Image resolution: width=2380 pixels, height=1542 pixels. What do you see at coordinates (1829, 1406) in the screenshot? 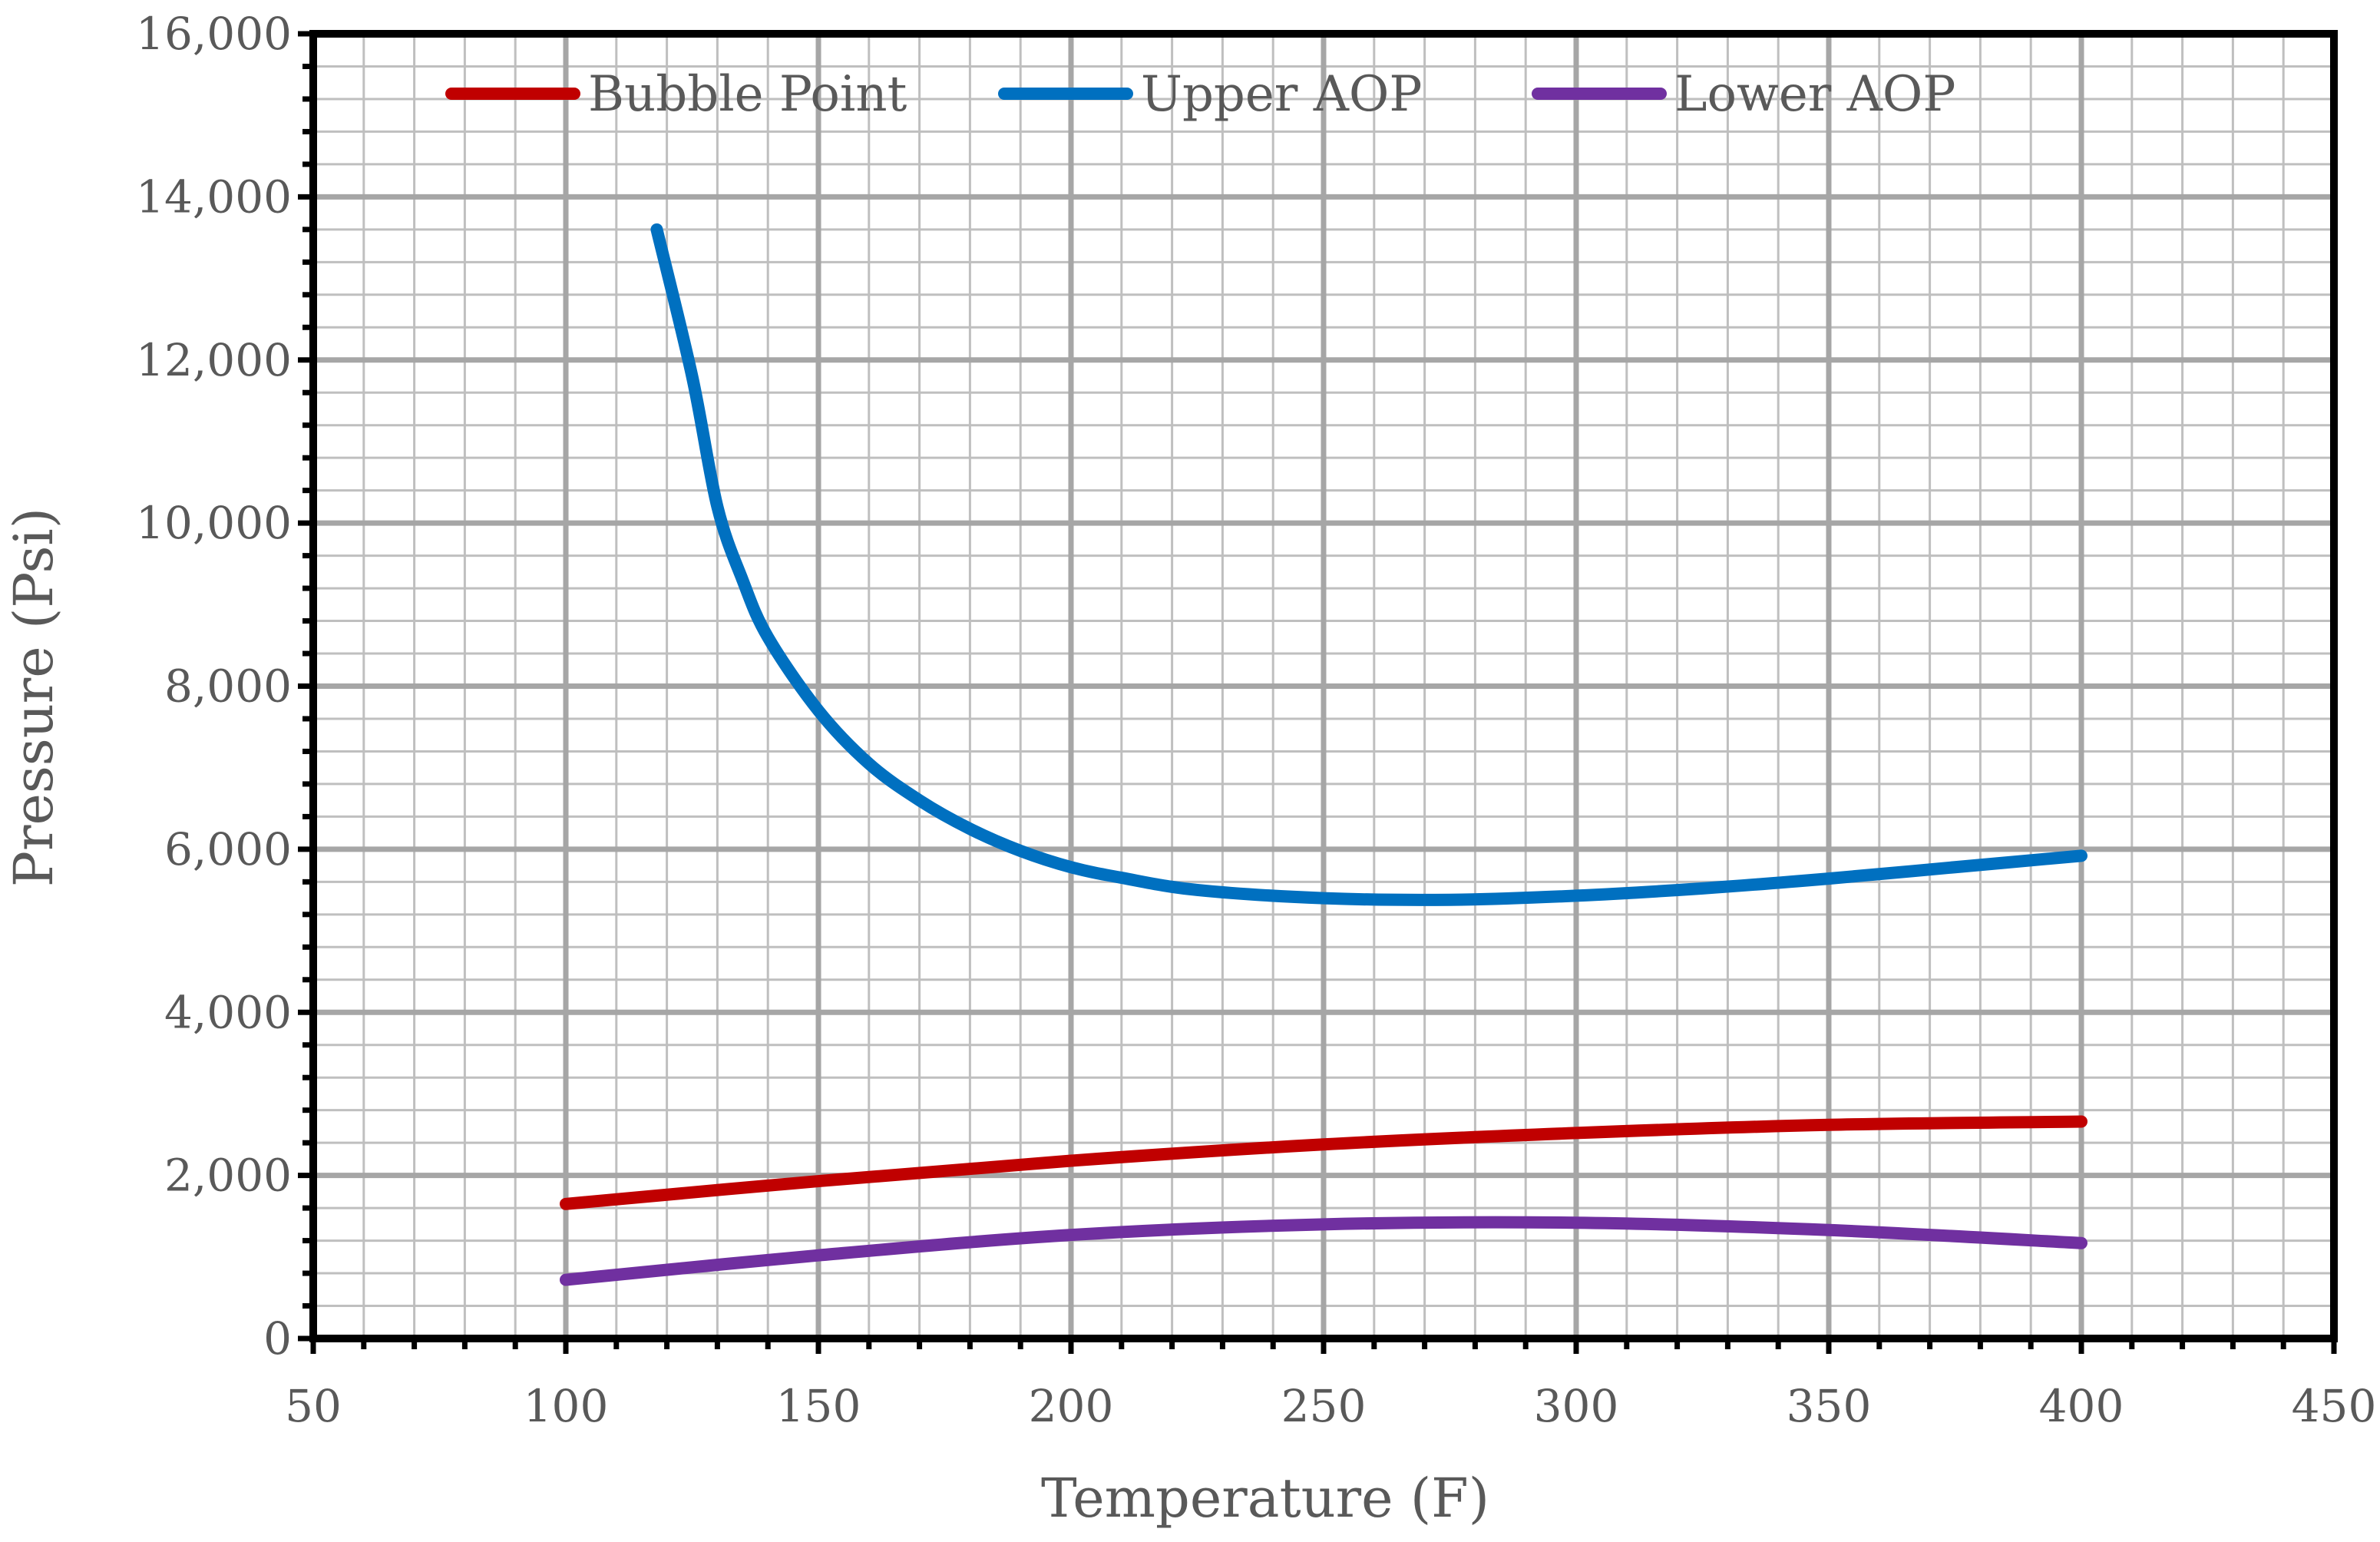
I see `x-tick-label: 350` at bounding box center [1829, 1406].